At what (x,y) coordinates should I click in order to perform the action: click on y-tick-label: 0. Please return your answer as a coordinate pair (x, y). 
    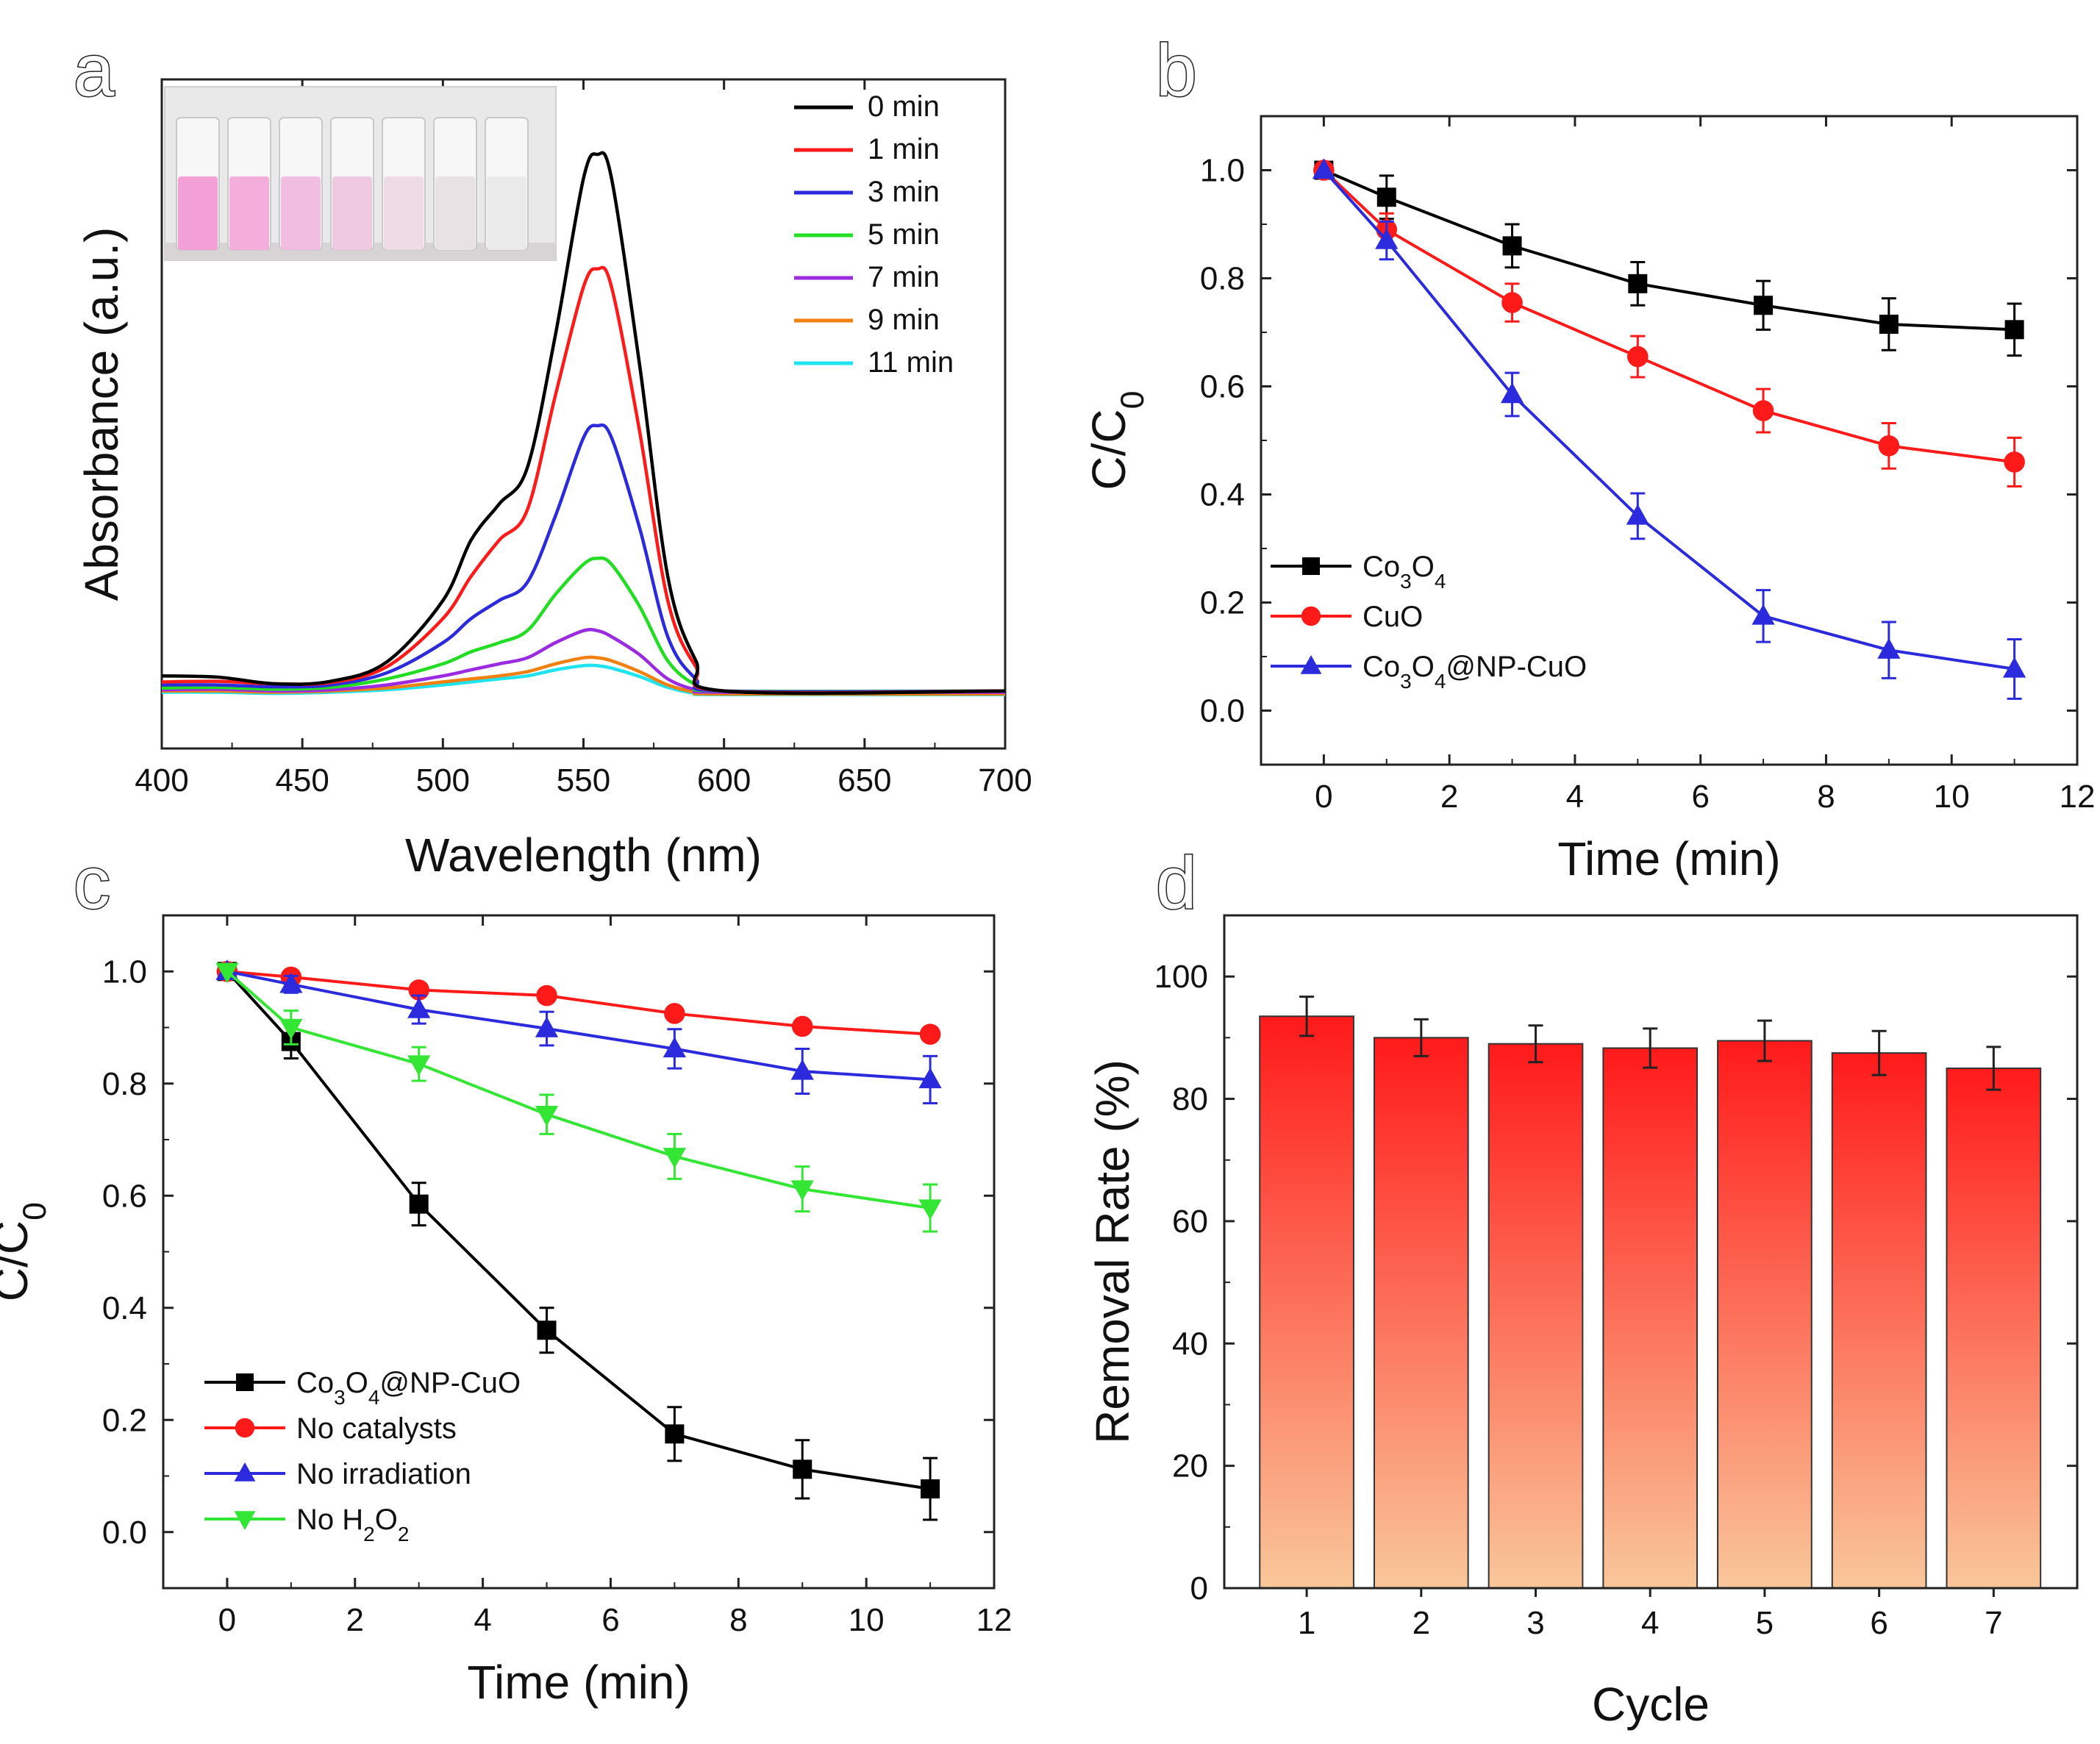
    Looking at the image, I should click on (1199, 1588).